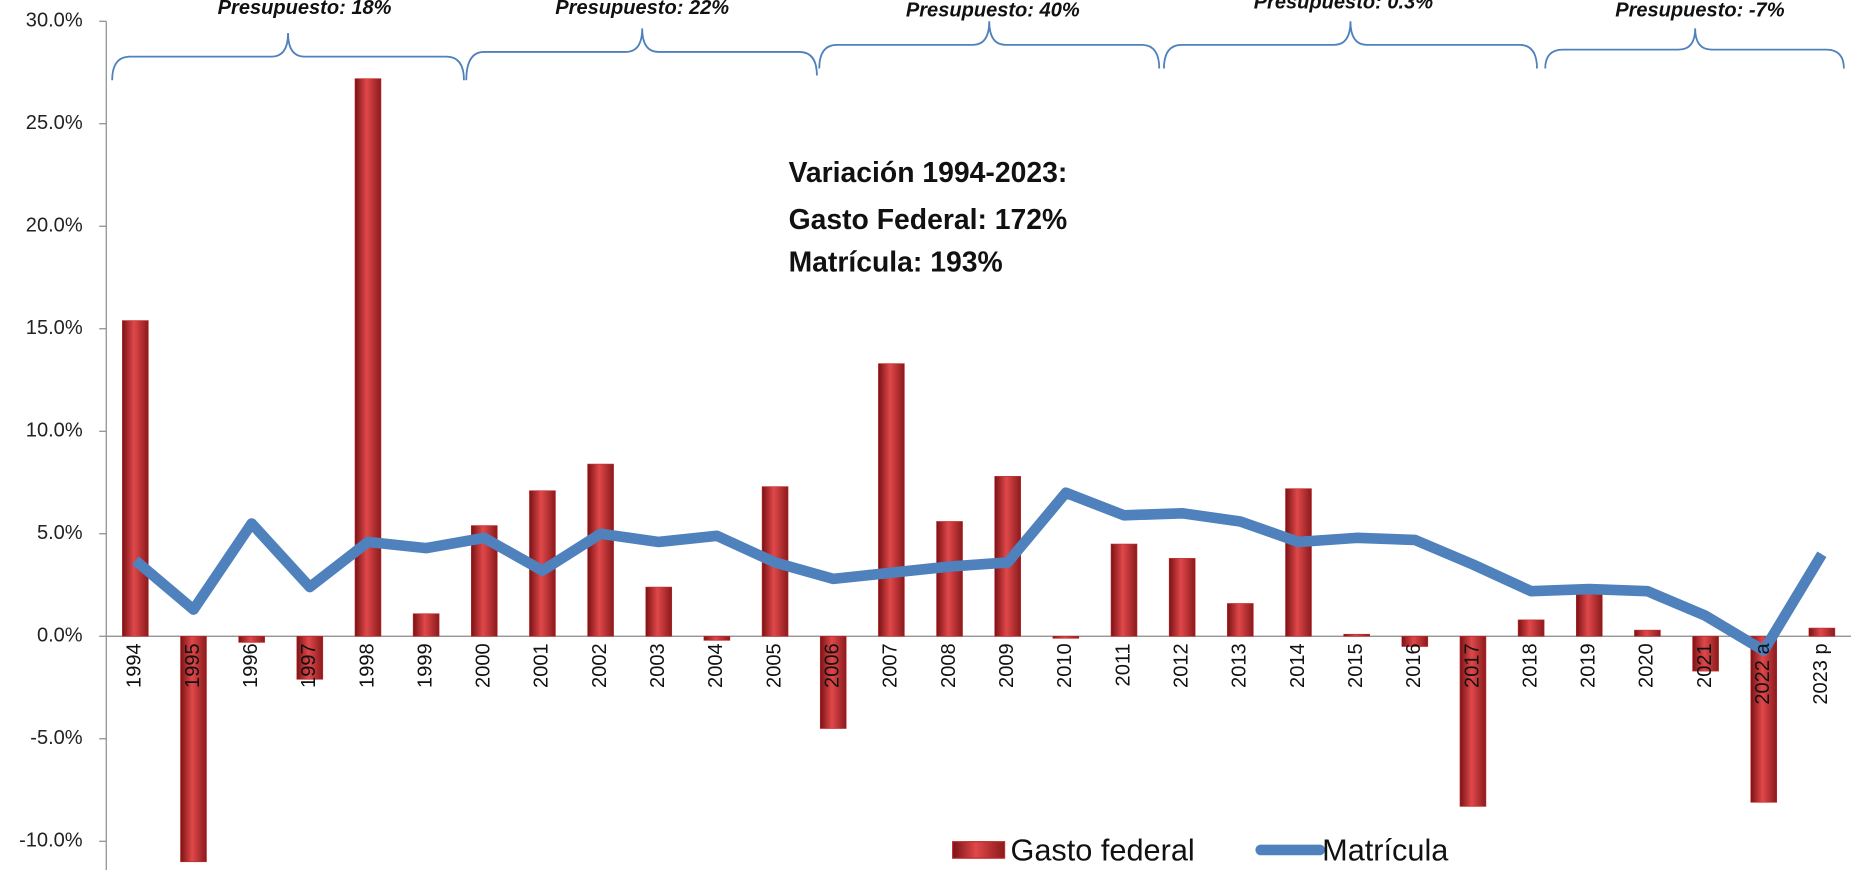 Image resolution: width=1851 pixels, height=870 pixels. What do you see at coordinates (135, 665) in the screenshot?
I see `x-tick-label: 1994` at bounding box center [135, 665].